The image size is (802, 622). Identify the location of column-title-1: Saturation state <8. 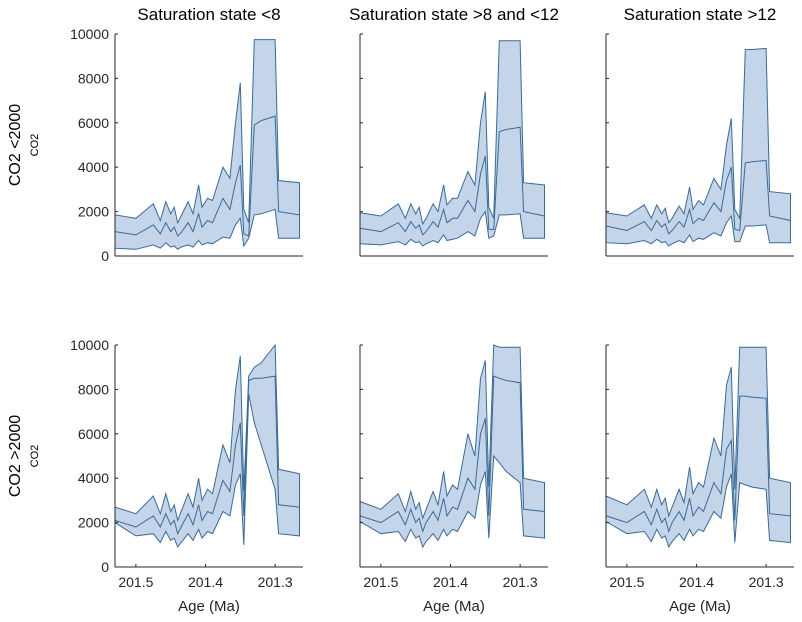
(208, 14).